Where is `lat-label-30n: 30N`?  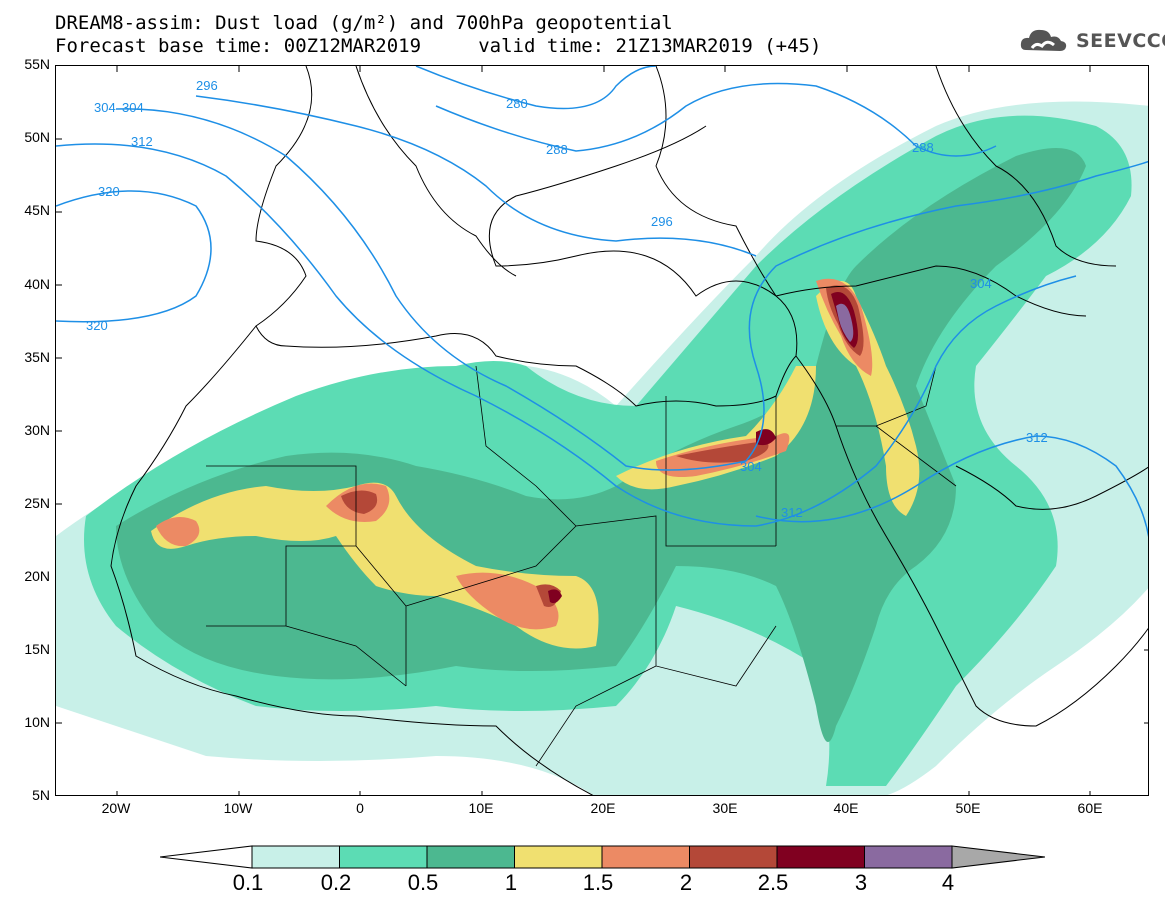
lat-label-30n: 30N is located at coordinates (37, 430).